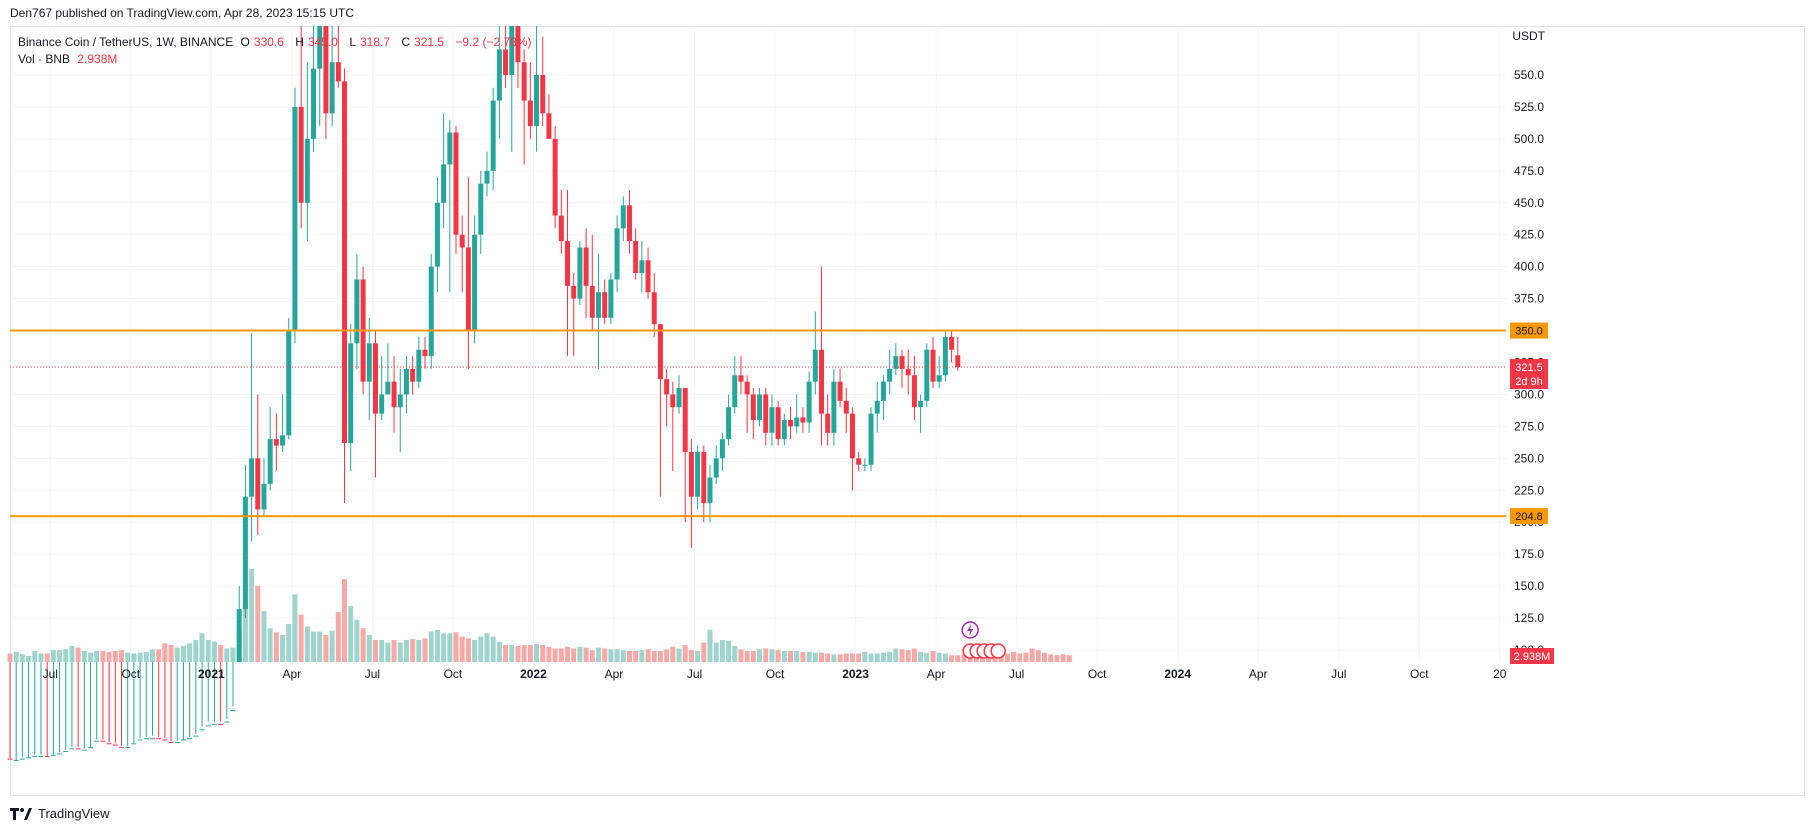 Image resolution: width=1817 pixels, height=831 pixels. Describe the element at coordinates (1529, 299) in the screenshot. I see `y-tick-label: 375.0` at that location.